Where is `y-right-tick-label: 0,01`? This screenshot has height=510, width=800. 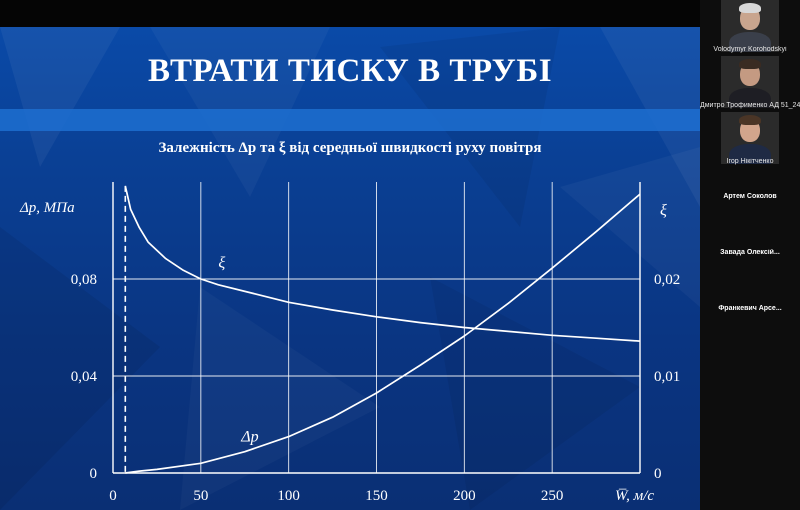 y-right-tick-label: 0,01 is located at coordinates (667, 377).